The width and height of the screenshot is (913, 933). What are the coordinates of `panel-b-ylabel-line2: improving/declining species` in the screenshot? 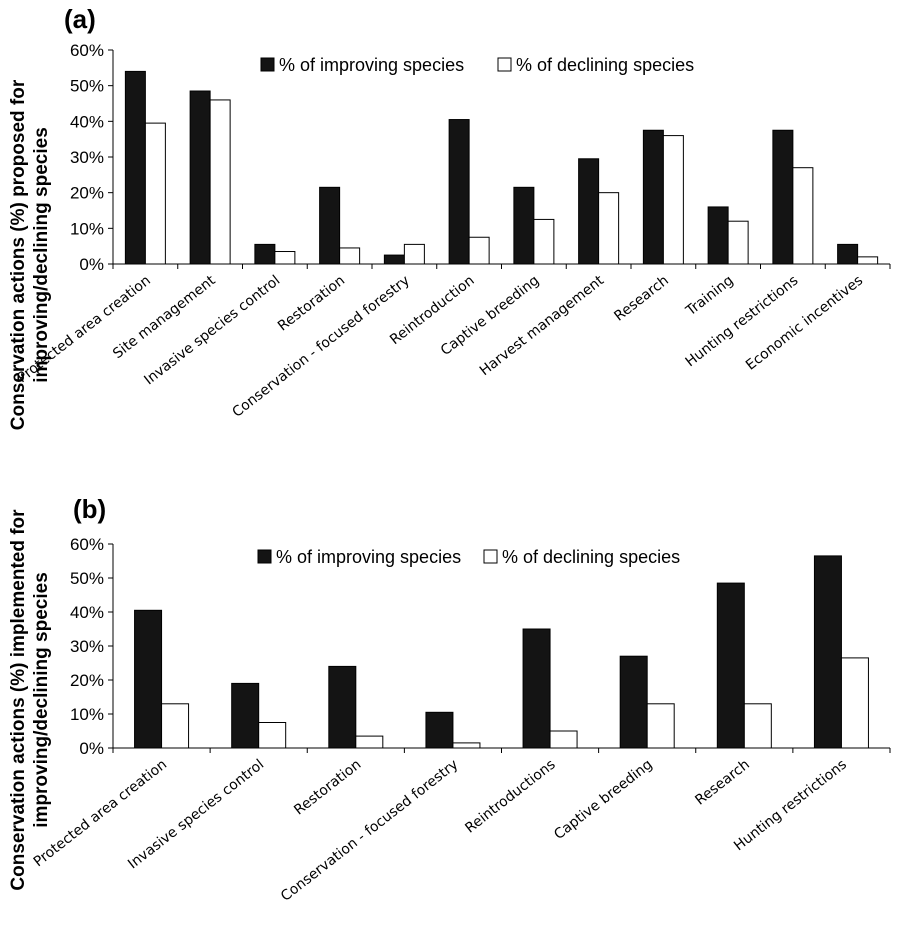 It's located at (41, 700).